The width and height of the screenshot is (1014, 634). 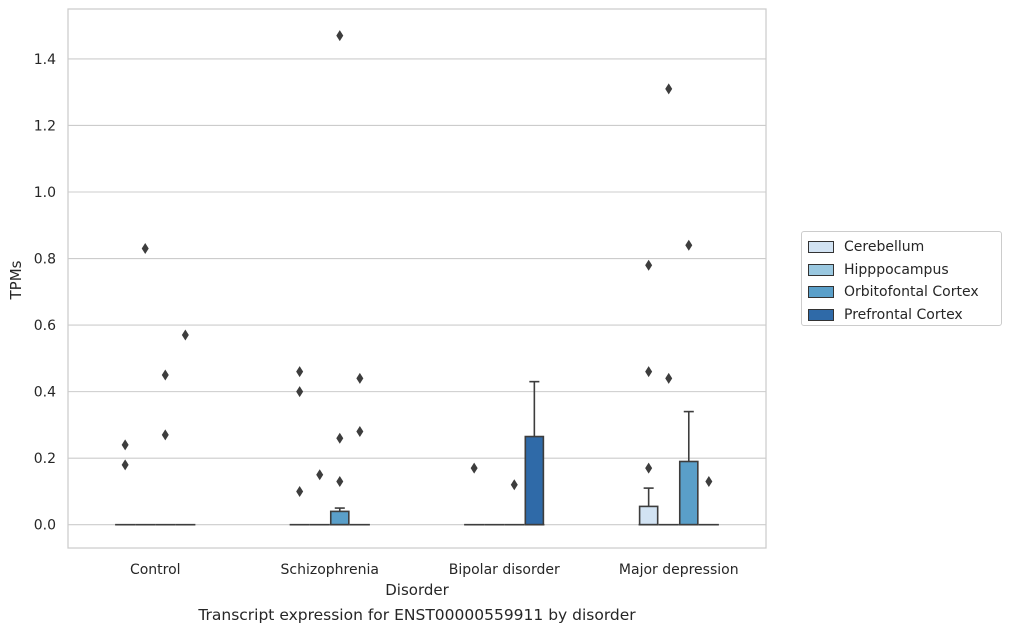 I want to click on x-axis-title: Disorder, so click(x=417, y=590).